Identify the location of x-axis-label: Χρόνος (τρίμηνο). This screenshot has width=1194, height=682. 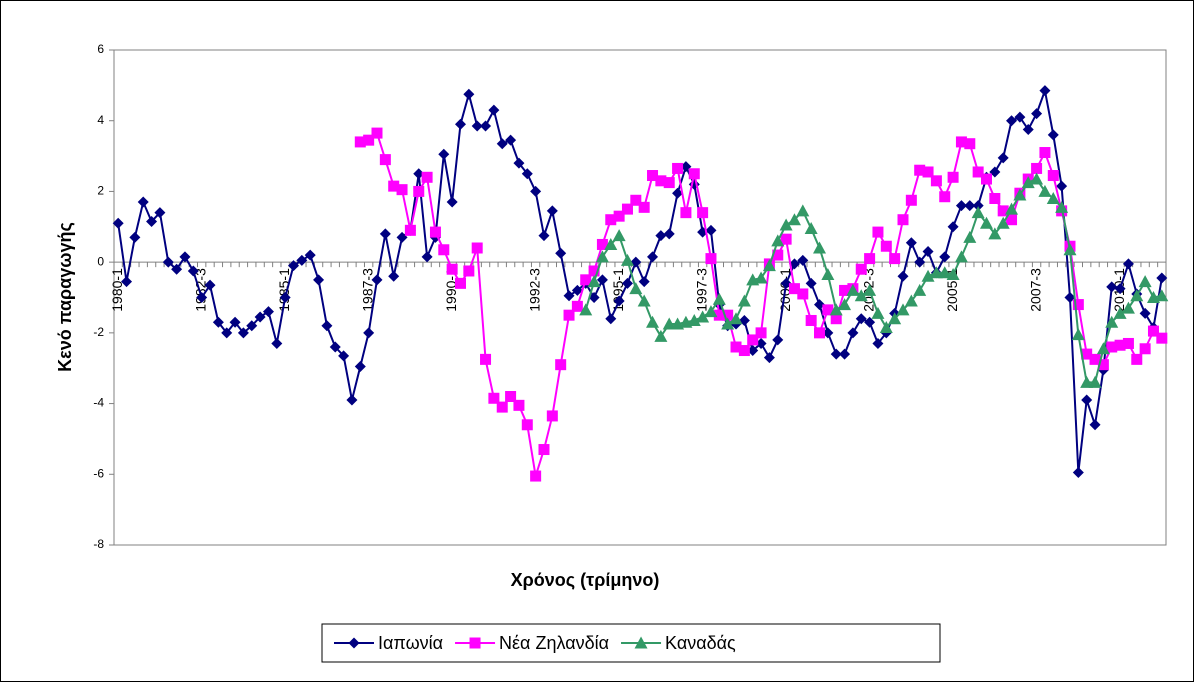
(585, 580).